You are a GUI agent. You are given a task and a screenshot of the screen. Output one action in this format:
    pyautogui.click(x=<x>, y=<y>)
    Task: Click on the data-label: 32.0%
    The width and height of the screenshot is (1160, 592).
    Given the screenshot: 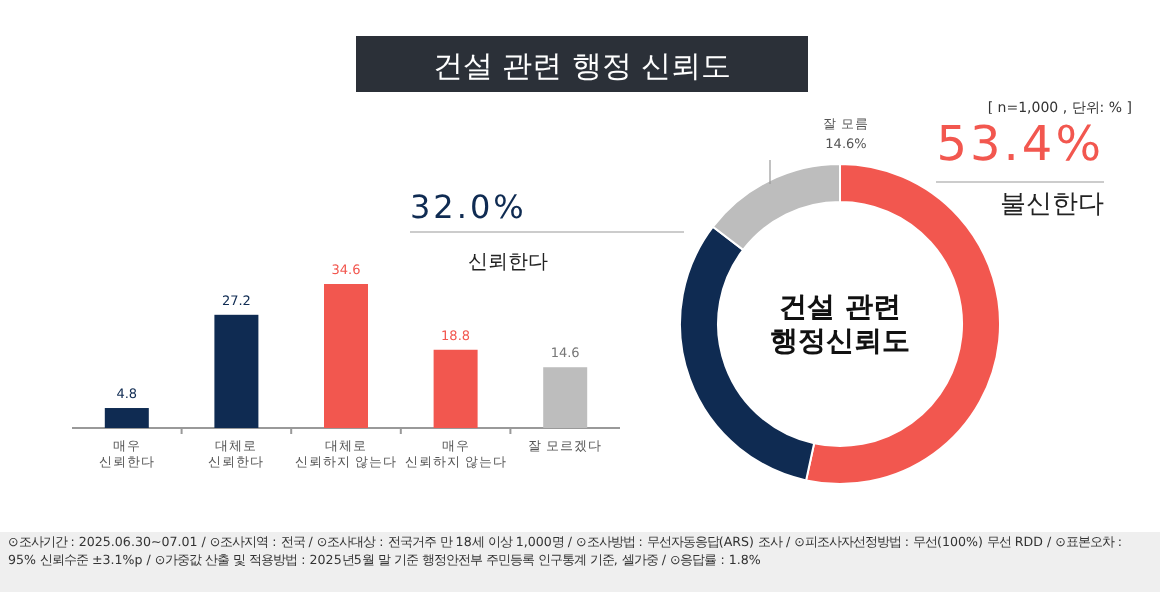 What is the action you would take?
    pyautogui.click(x=468, y=207)
    